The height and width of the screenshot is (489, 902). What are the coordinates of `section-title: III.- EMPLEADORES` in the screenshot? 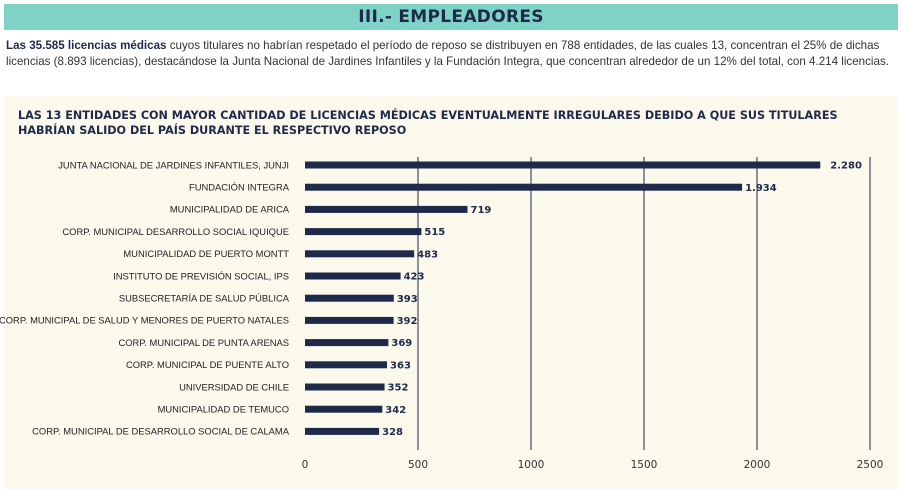 It's located at (451, 17).